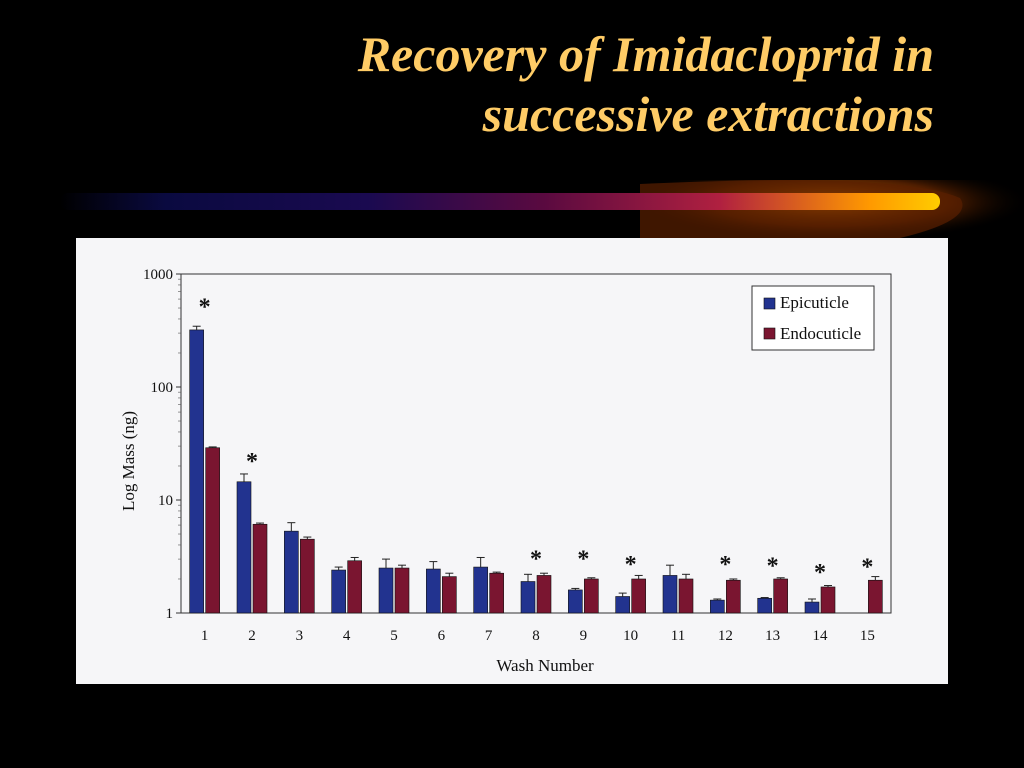  What do you see at coordinates (725, 636) in the screenshot?
I see `x-tick-label: 12` at bounding box center [725, 636].